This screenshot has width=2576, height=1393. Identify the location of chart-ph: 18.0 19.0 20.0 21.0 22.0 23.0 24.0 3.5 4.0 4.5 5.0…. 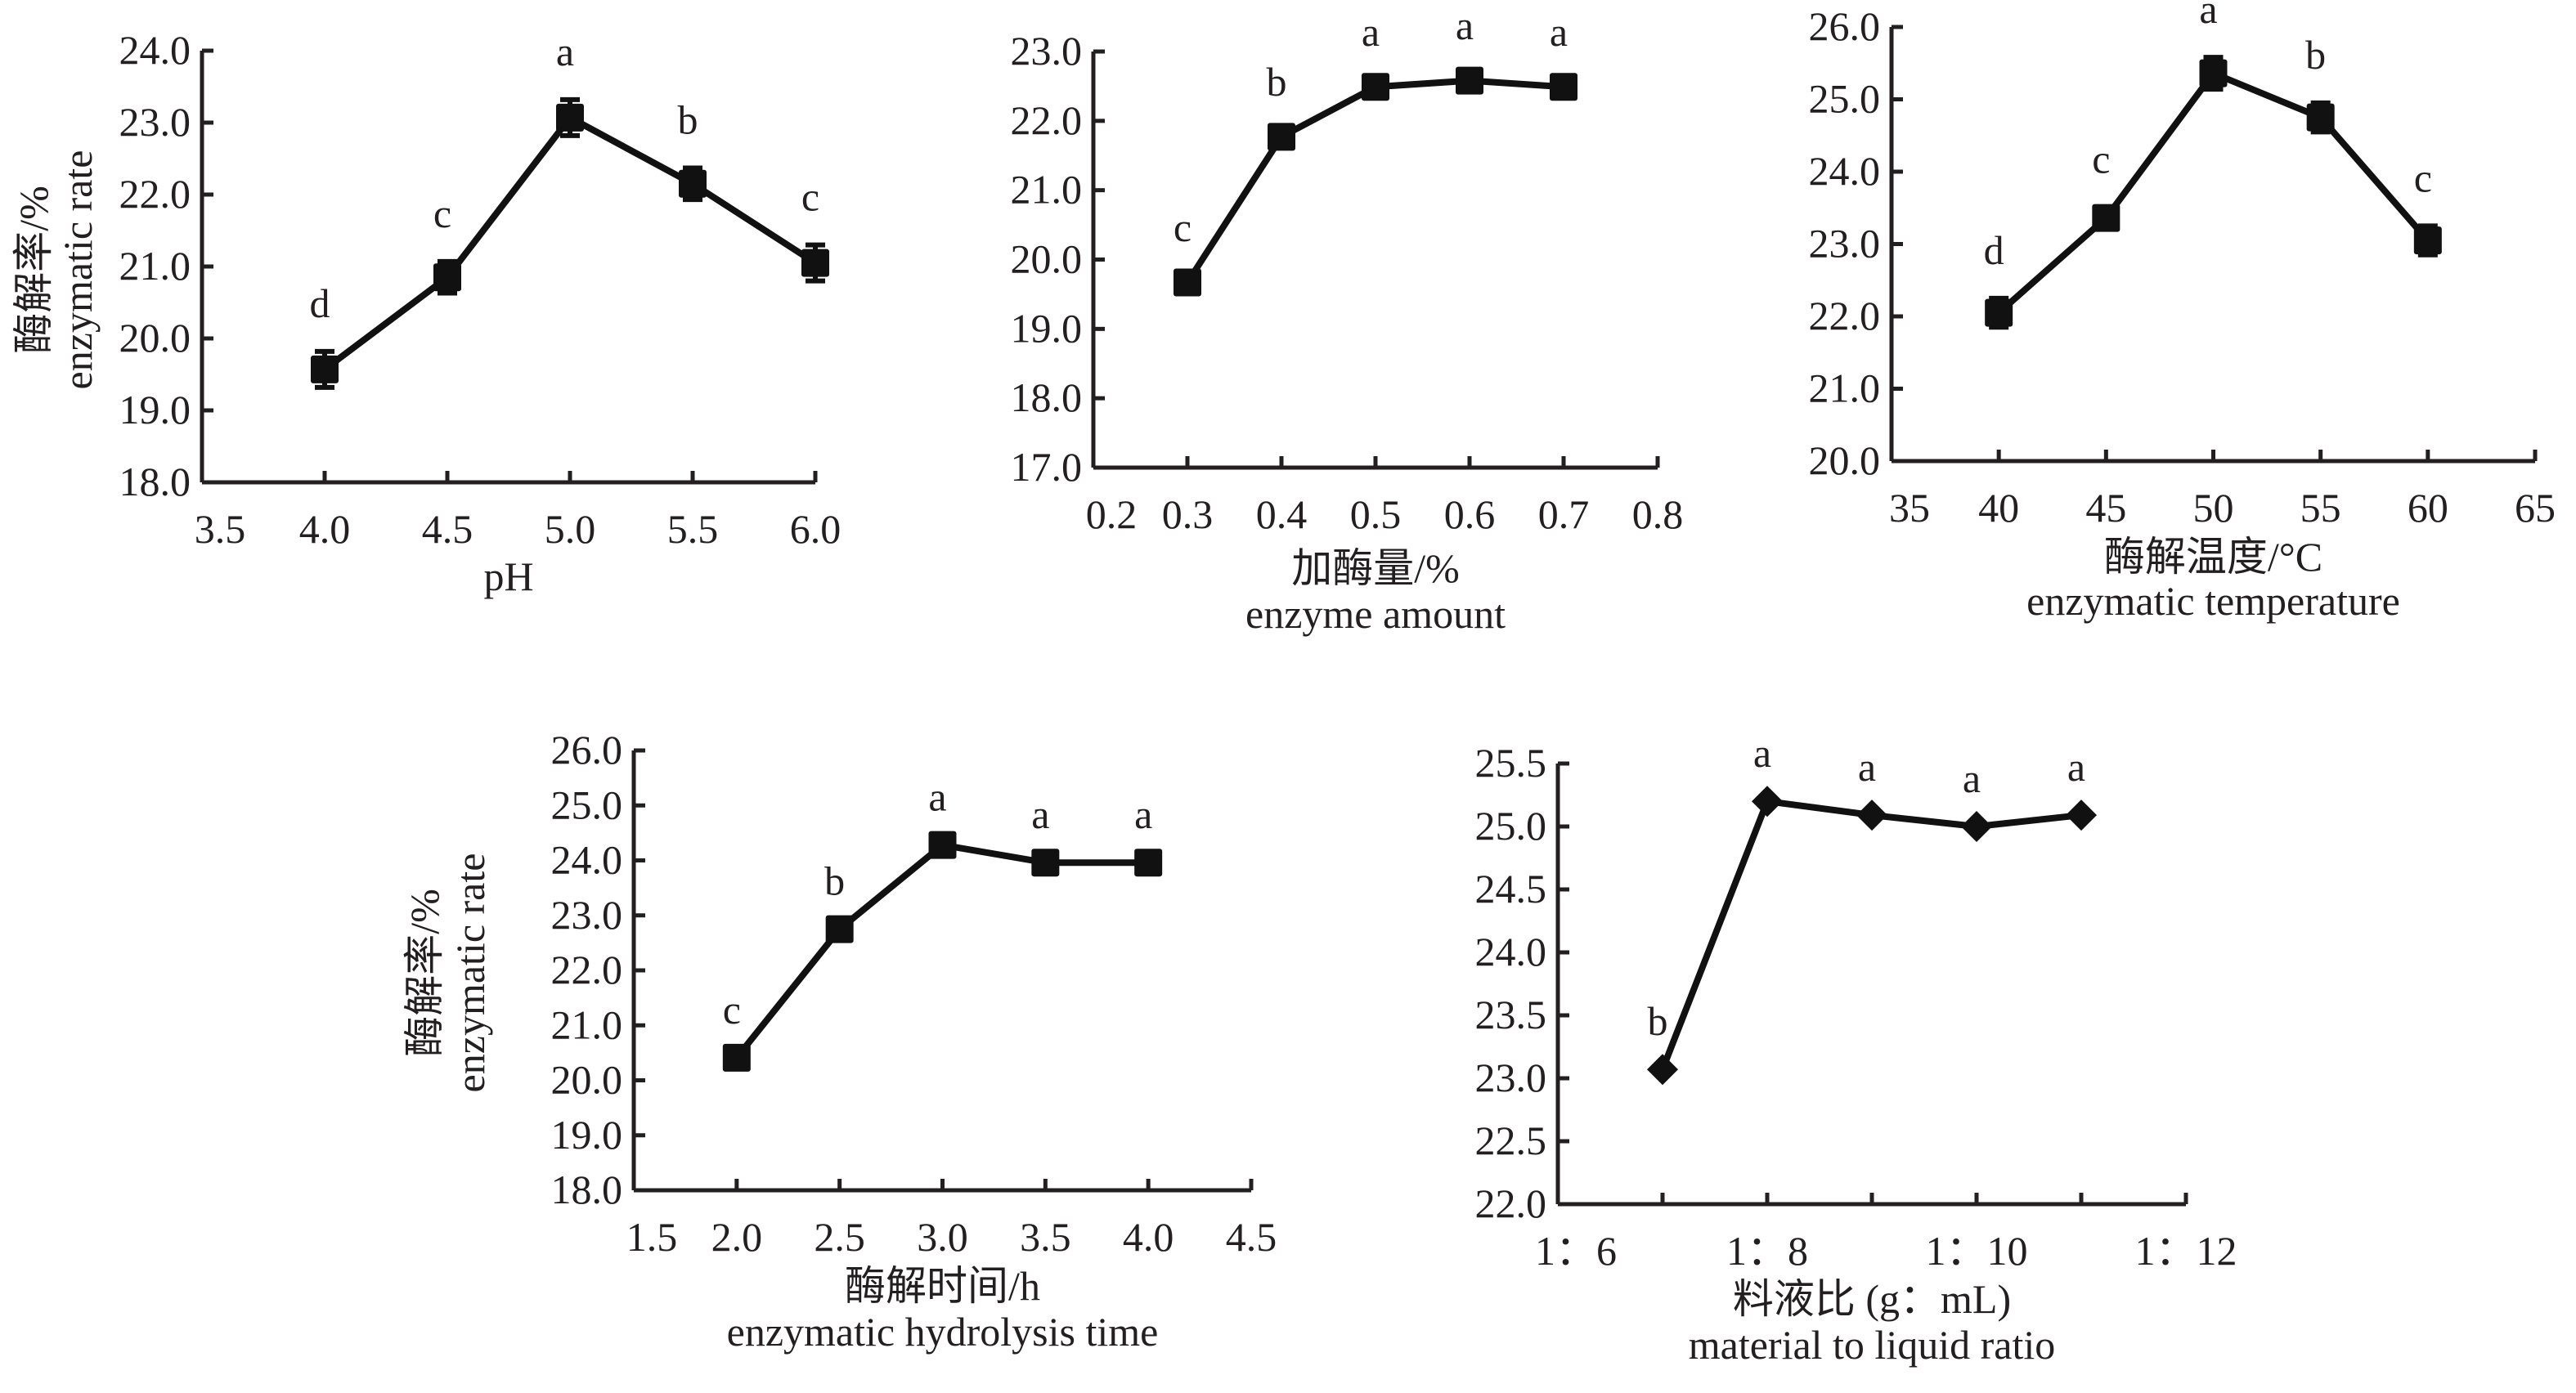
(426, 313).